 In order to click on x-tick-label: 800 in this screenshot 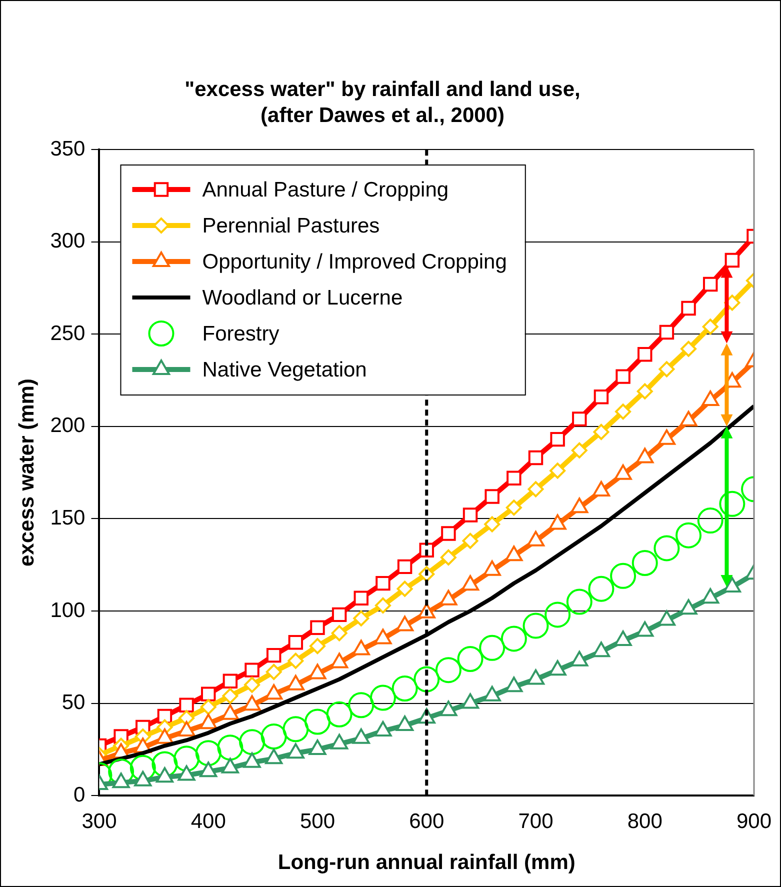, I will do `click(644, 821)`.